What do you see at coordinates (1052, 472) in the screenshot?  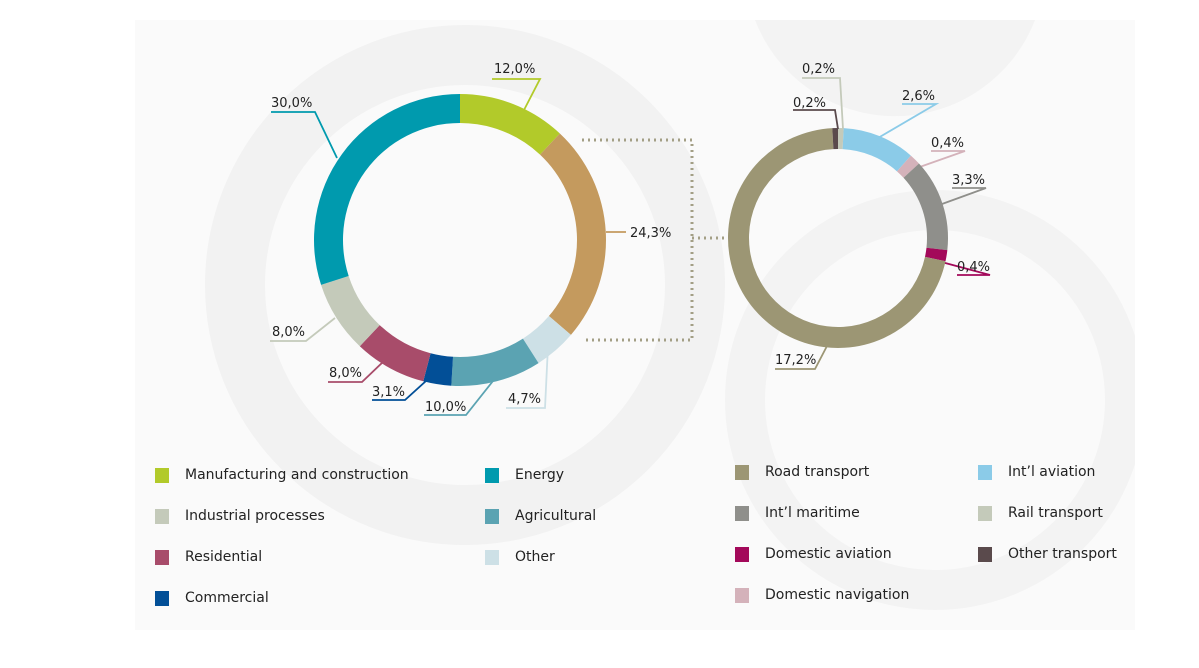 I see `legend-label: Int’l aviation` at bounding box center [1052, 472].